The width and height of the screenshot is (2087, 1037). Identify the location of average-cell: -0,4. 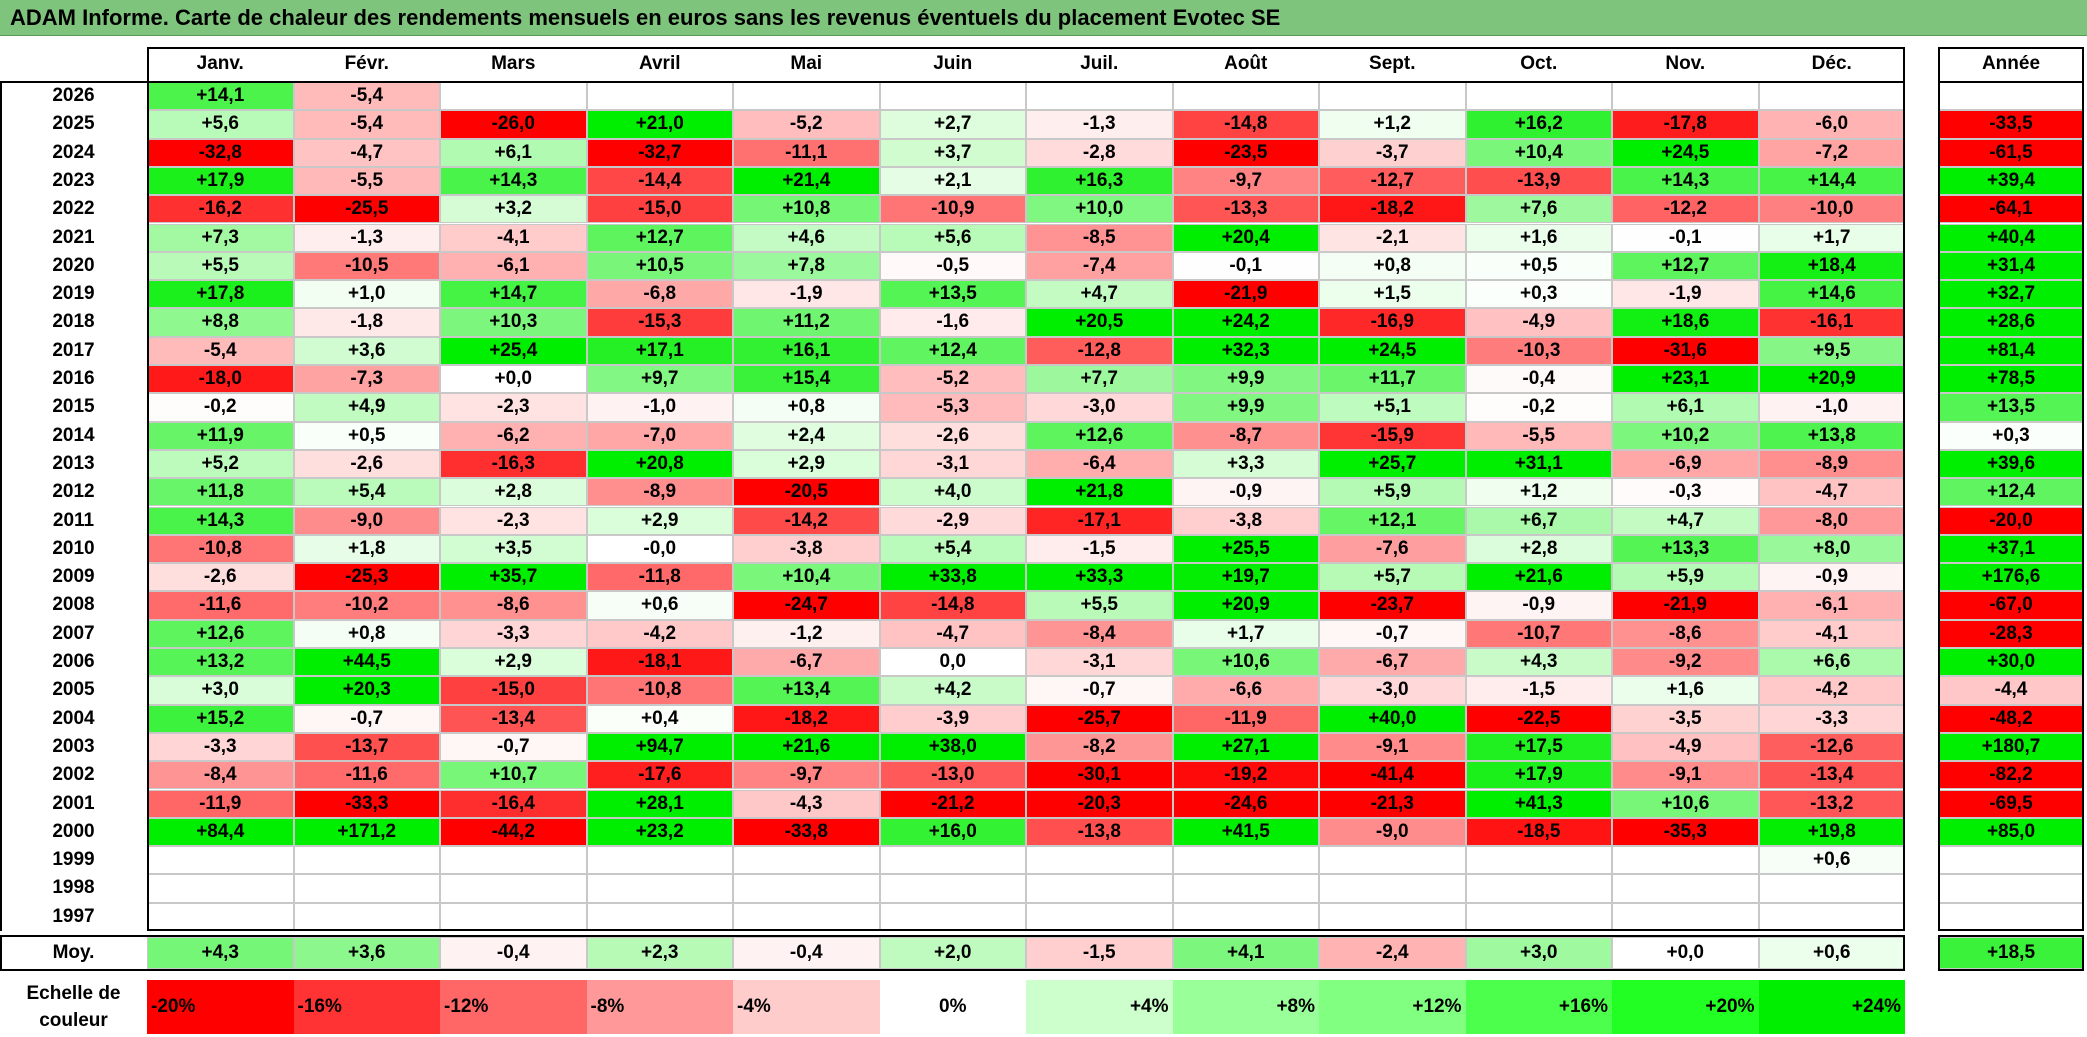
(806, 953).